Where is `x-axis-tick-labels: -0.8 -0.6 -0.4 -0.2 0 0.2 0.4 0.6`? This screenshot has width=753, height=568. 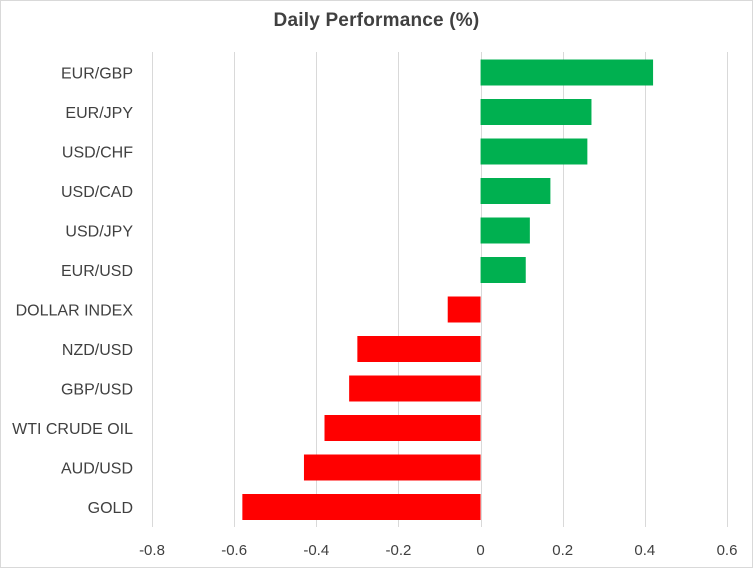 x-axis-tick-labels: -0.8 -0.6 -0.4 -0.2 0 0.2 0.4 0.6 is located at coordinates (438, 550).